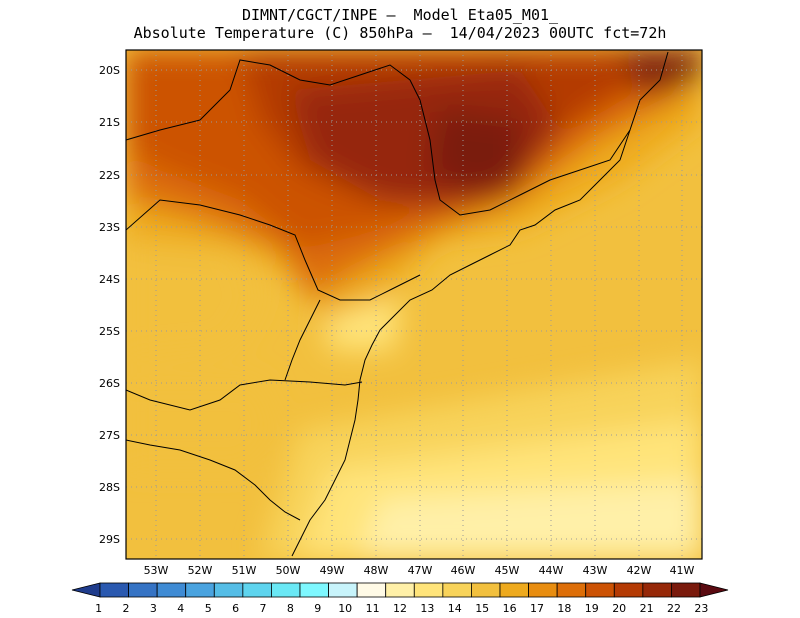 The height and width of the screenshot is (618, 800). What do you see at coordinates (235, 608) in the screenshot?
I see `colorbar-label: 6` at bounding box center [235, 608].